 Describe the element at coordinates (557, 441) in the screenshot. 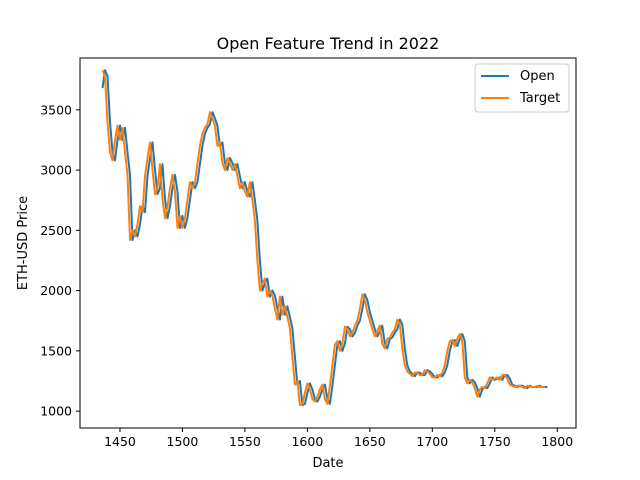

I see `x-tick-label: 1800` at that location.